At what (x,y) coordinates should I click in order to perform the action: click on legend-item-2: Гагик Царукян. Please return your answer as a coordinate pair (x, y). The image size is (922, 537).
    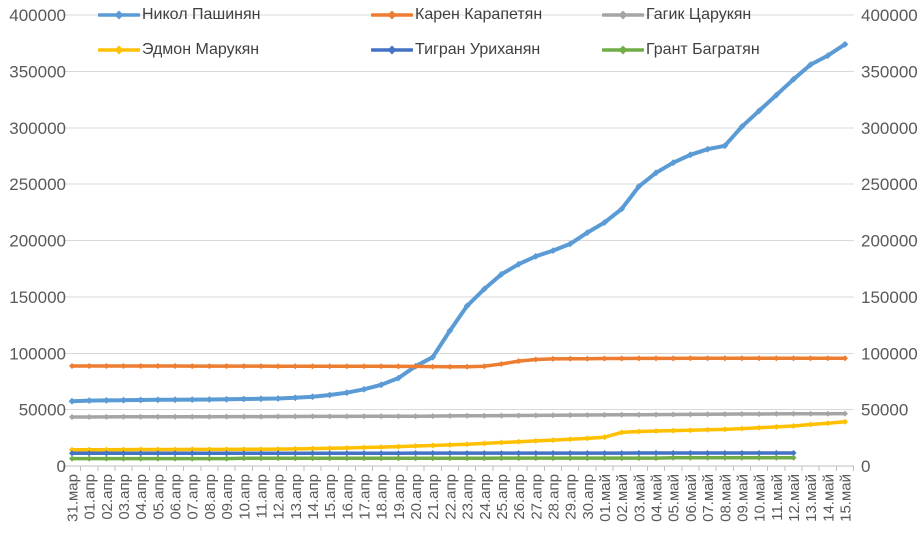
    Looking at the image, I should click on (722, 15).